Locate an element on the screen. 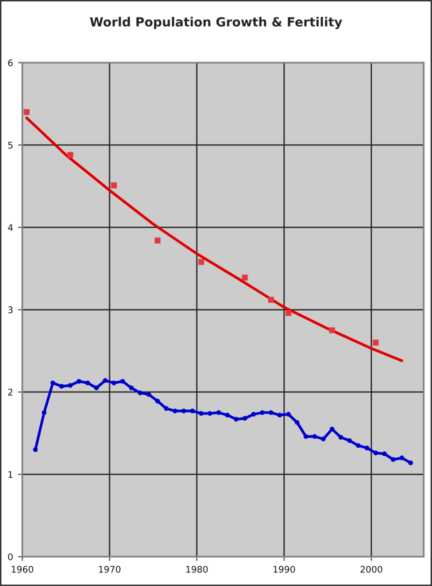  x-tick-label: 1980 is located at coordinates (197, 569).